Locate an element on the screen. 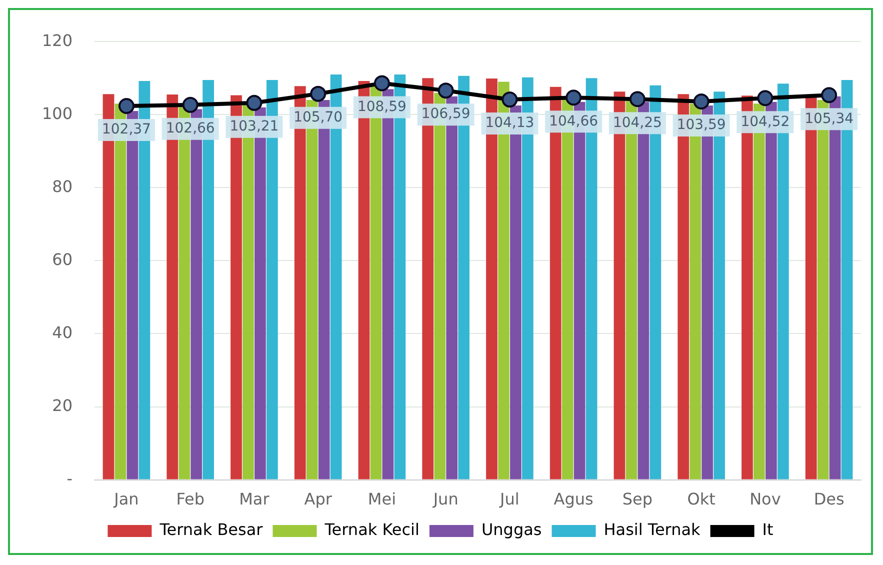 The height and width of the screenshot is (565, 883). x-tick-label: Sep is located at coordinates (637, 499).